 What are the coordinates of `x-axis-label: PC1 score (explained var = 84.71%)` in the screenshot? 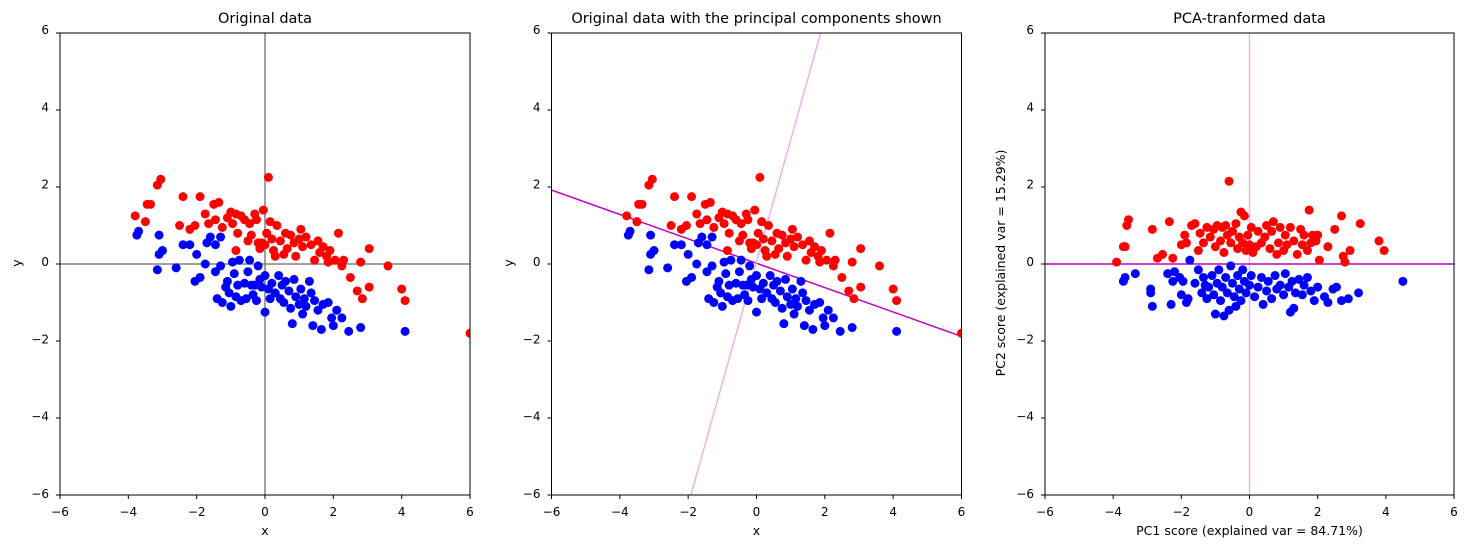 It's located at (1249, 530).